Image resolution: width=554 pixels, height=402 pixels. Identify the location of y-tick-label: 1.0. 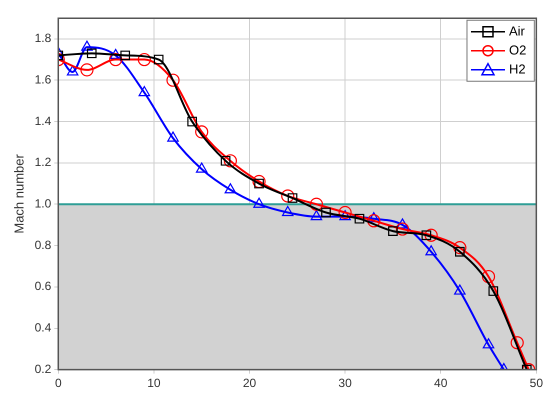
(43, 203).